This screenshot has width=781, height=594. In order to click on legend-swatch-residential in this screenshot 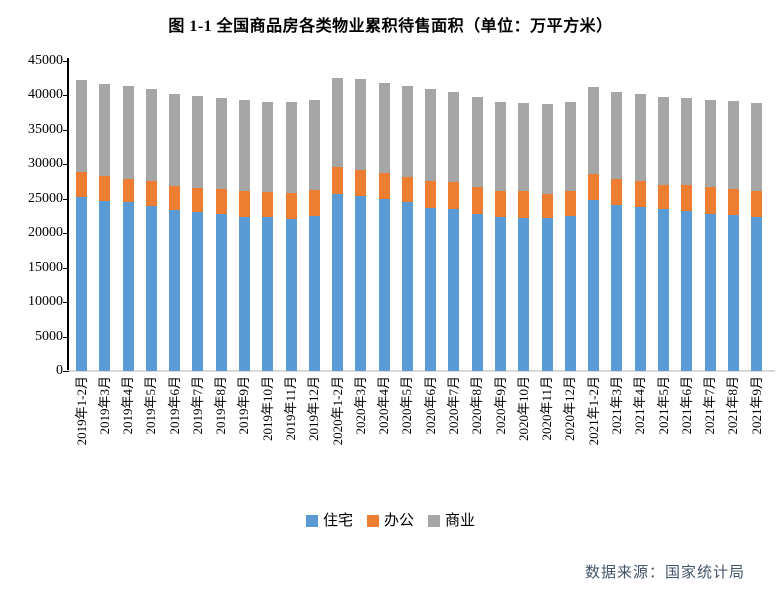, I will do `click(311, 521)`.